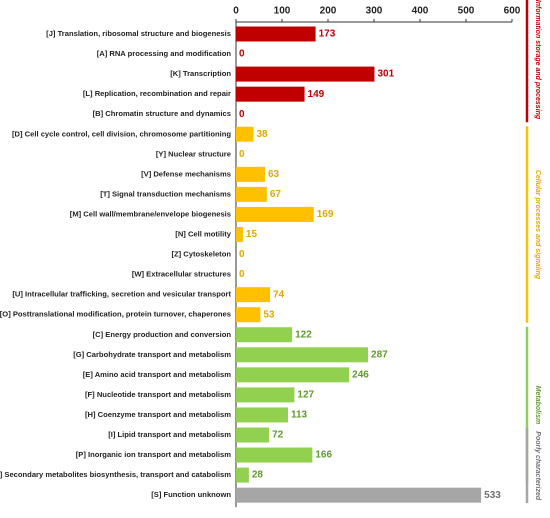 The width and height of the screenshot is (550, 518). What do you see at coordinates (193, 153) in the screenshot?
I see `category-label: [Y] Nuclear structure` at bounding box center [193, 153].